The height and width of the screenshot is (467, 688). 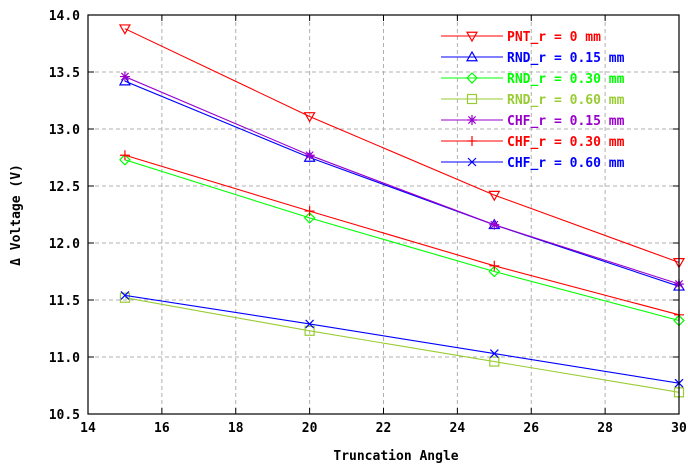 I want to click on x-tick-label: 22, so click(x=384, y=428).